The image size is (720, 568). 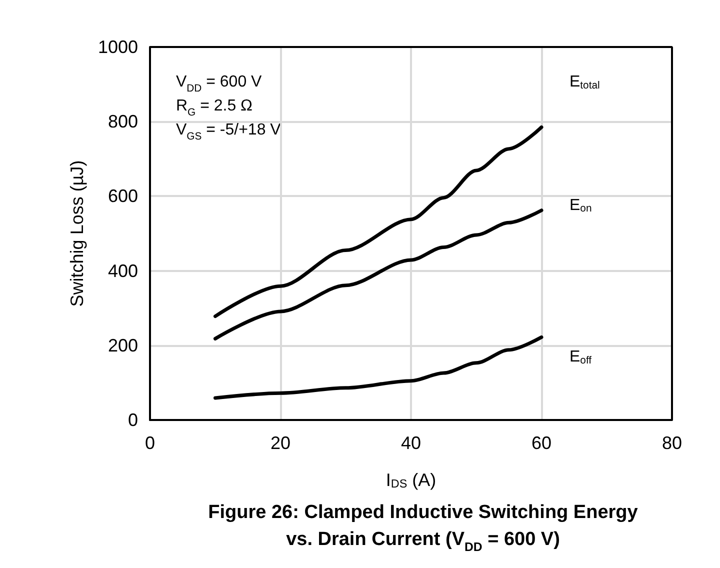 What do you see at coordinates (123, 270) in the screenshot?
I see `y-tick-label: 400` at bounding box center [123, 270].